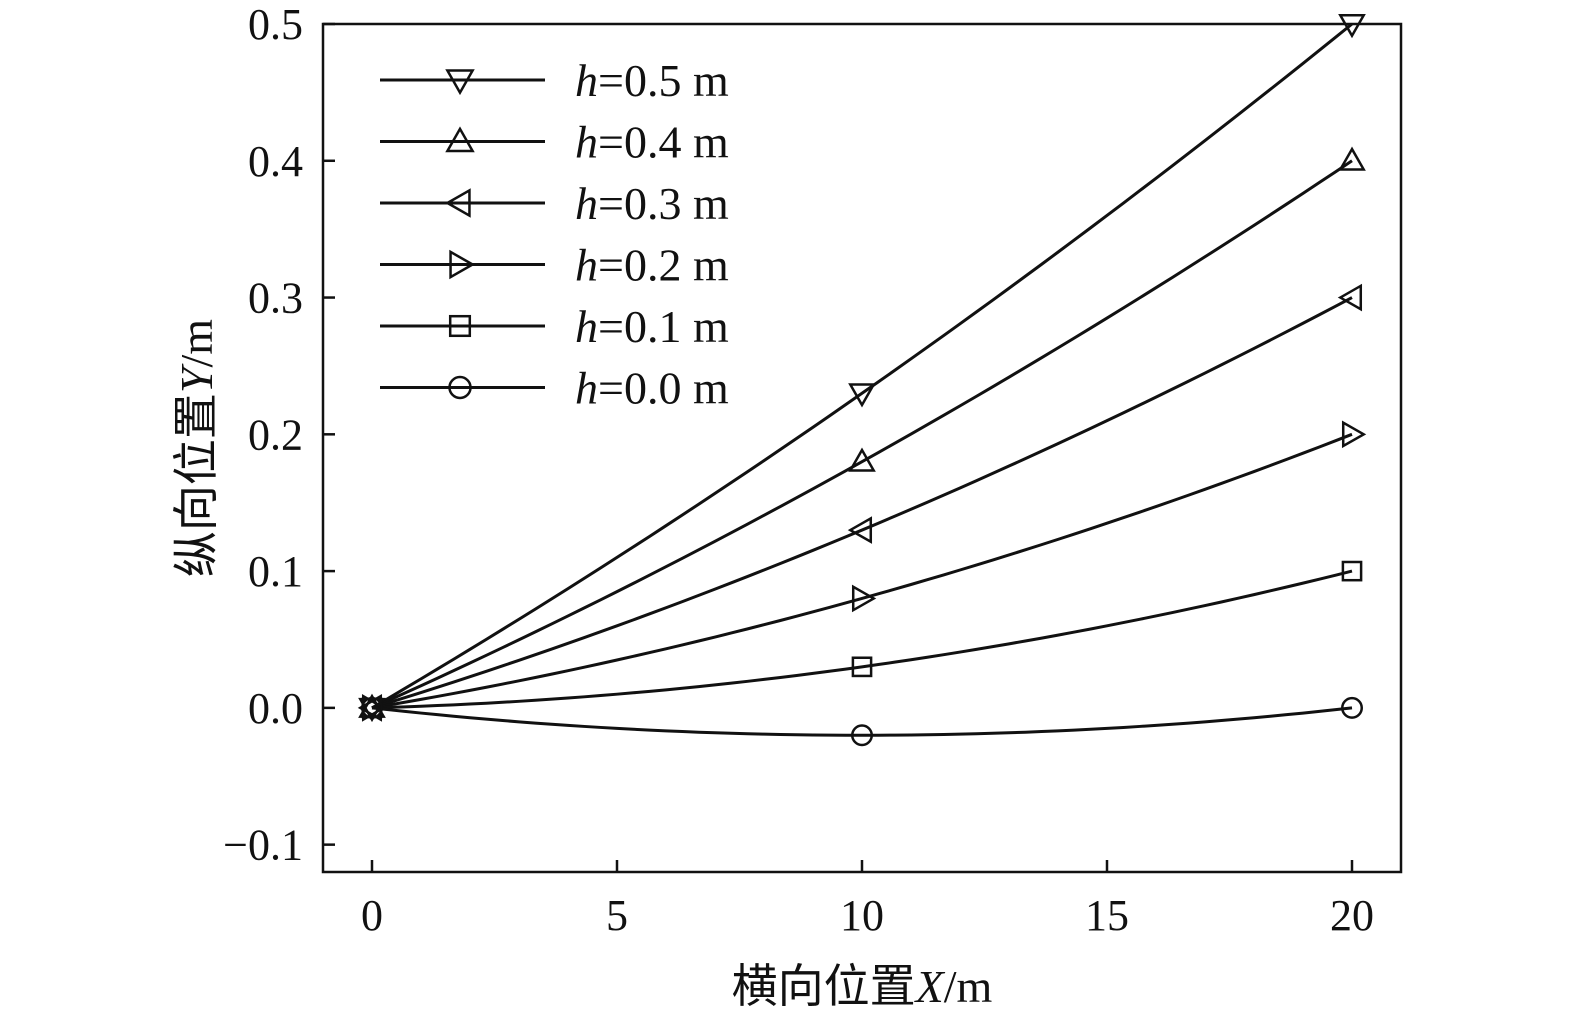 The height and width of the screenshot is (1030, 1575). Describe the element at coordinates (275, 24) in the screenshot. I see `y-tick-label: 0.5` at that location.